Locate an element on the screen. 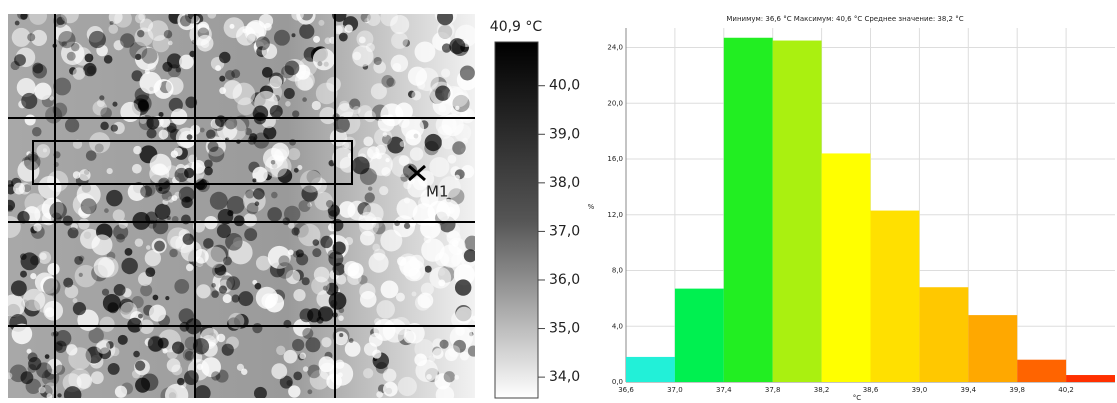 The height and width of the screenshot is (403, 1117). x-tick-label: 40,2 is located at coordinates (1066, 390).